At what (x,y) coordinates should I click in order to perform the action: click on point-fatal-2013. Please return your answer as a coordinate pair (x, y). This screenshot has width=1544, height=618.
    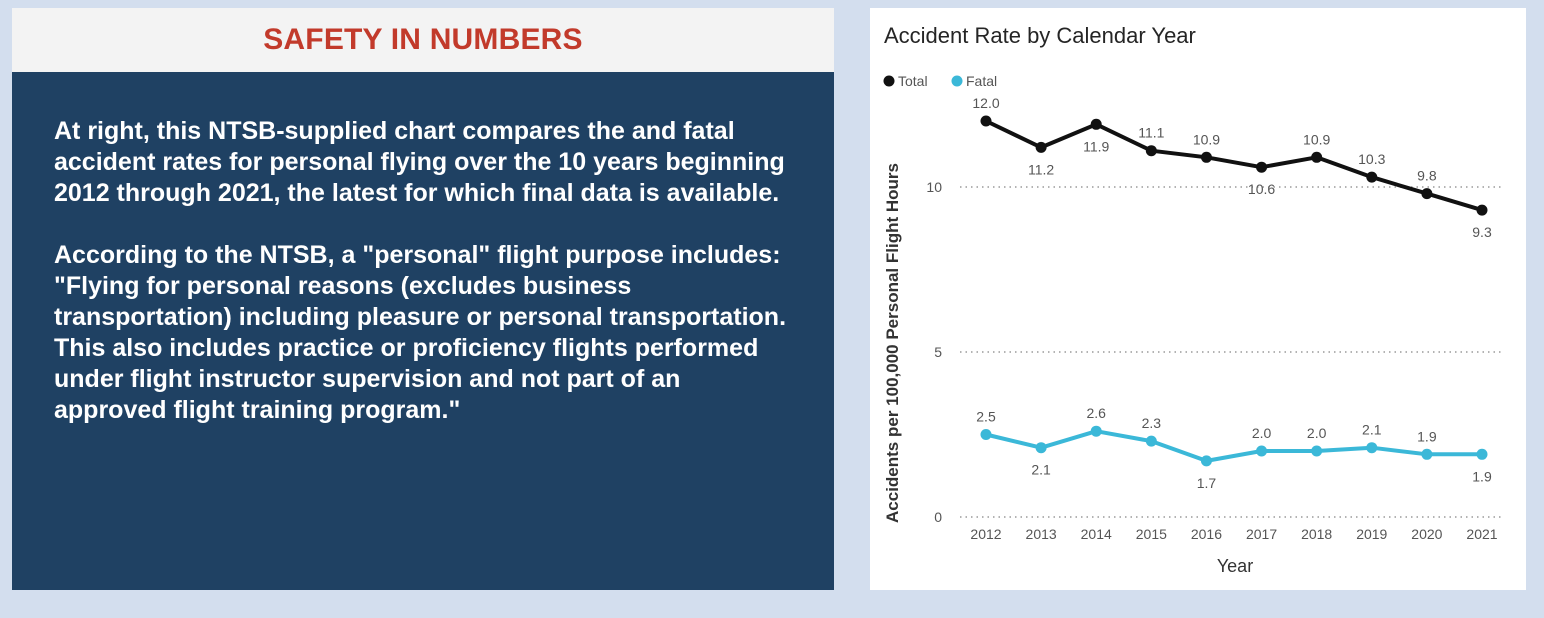
    Looking at the image, I should click on (1041, 448).